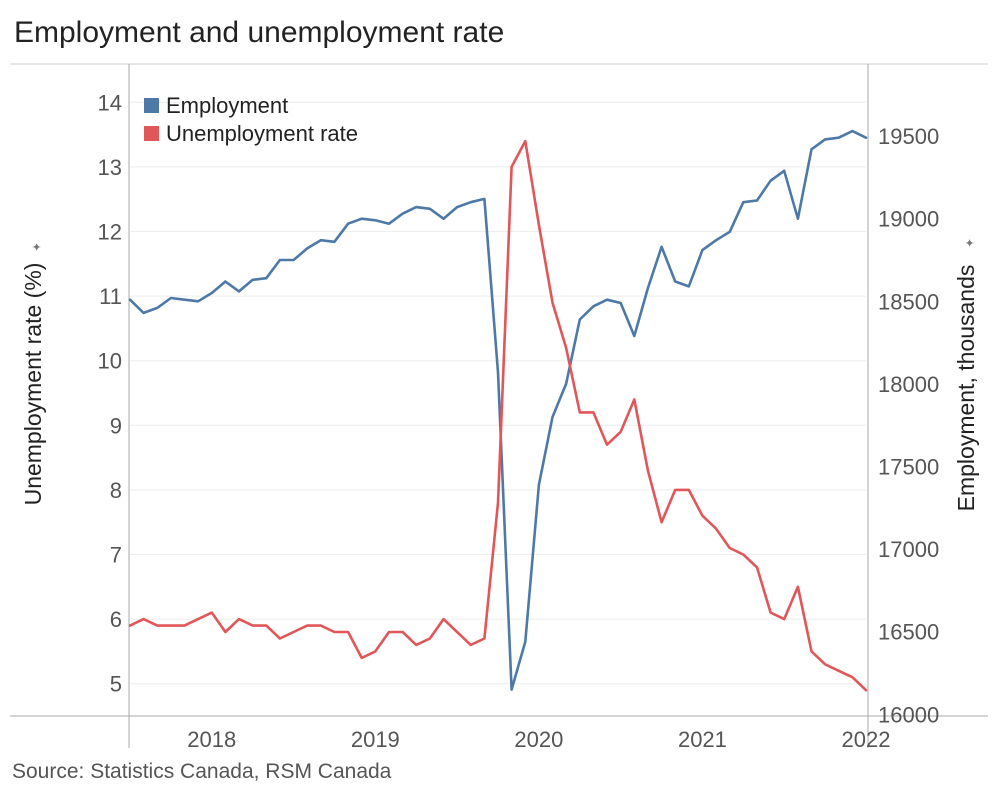 This screenshot has width=1000, height=800. Describe the element at coordinates (908, 467) in the screenshot. I see `right-axis-tick-label: 17500` at that location.